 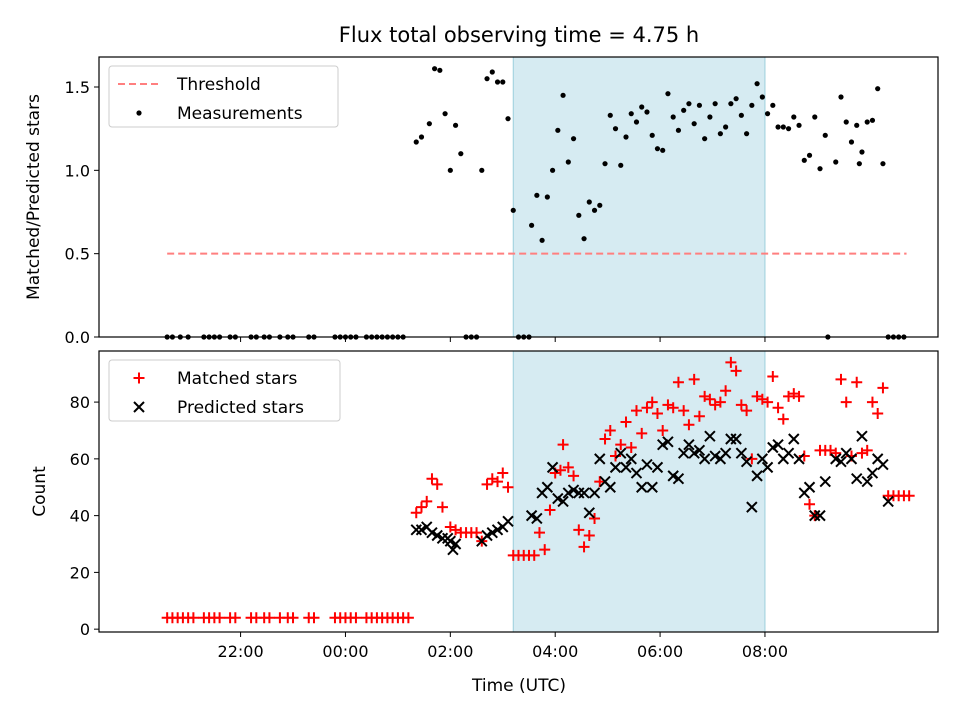 What do you see at coordinates (223, 96) in the screenshot?
I see `legend-box` at bounding box center [223, 96].